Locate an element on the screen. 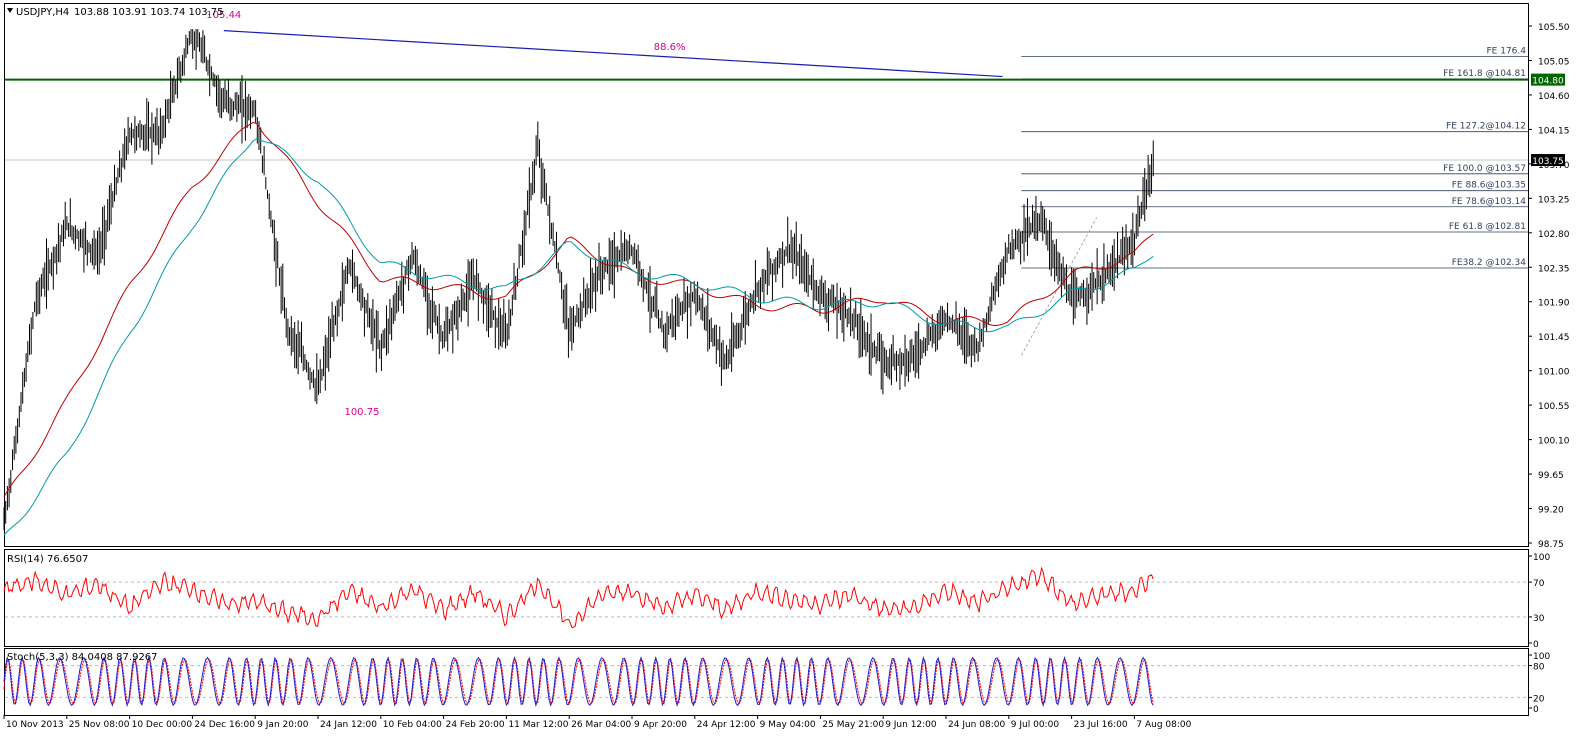 The width and height of the screenshot is (1596, 745). ohlc-header: 103.88 103.91 103.74 103.75 is located at coordinates (149, 12).